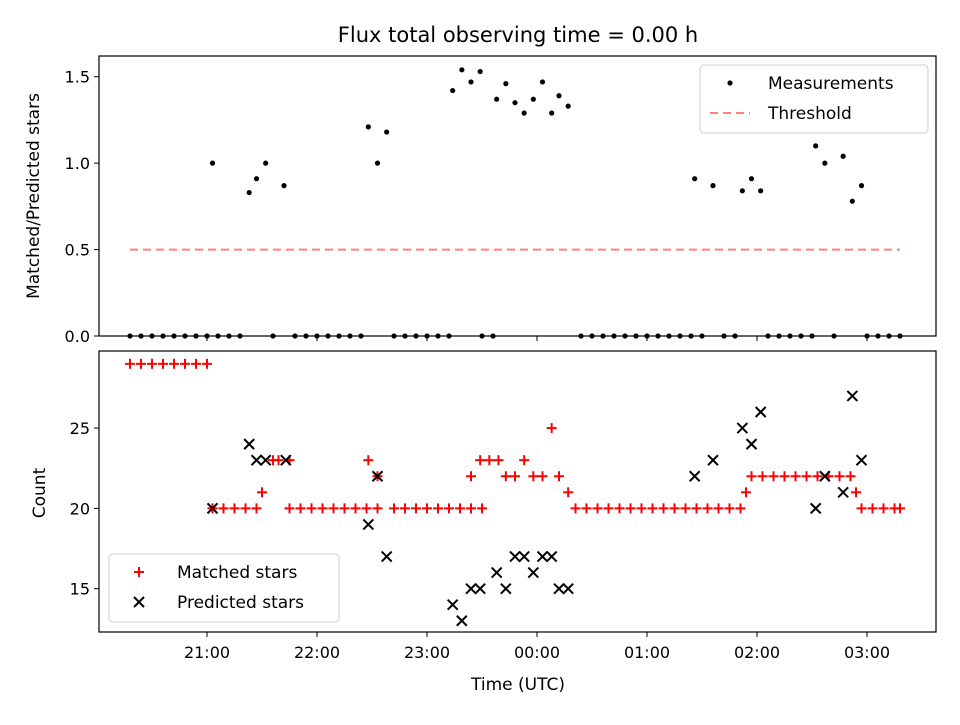 The image size is (960, 725). What do you see at coordinates (237, 573) in the screenshot?
I see `legend-label: Matched stars` at bounding box center [237, 573].